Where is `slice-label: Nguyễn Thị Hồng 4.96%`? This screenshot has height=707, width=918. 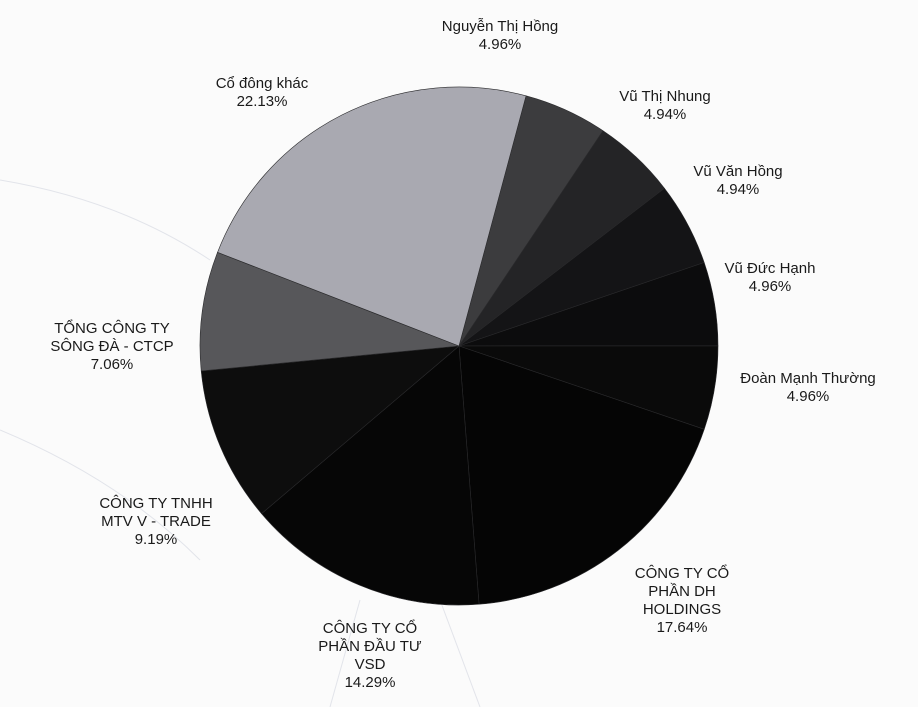
slice-label: Nguyễn Thị Hồng 4.96% is located at coordinates (500, 36).